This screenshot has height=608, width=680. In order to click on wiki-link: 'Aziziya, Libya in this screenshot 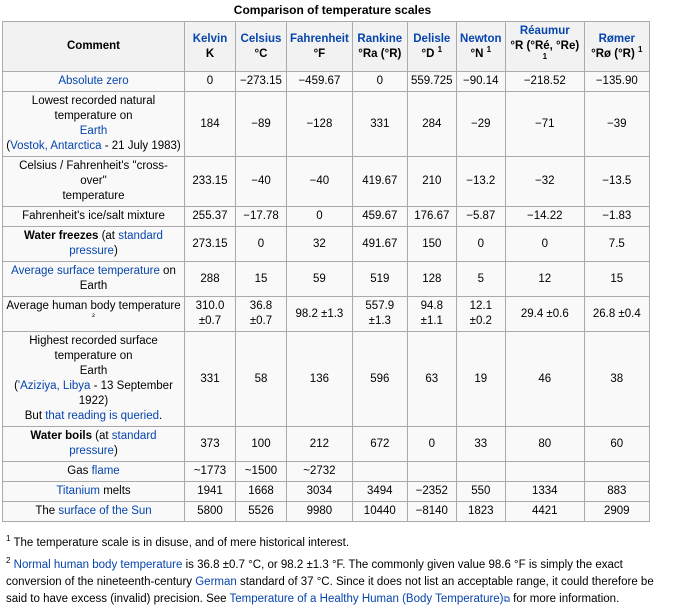, I will do `click(54, 386)`.